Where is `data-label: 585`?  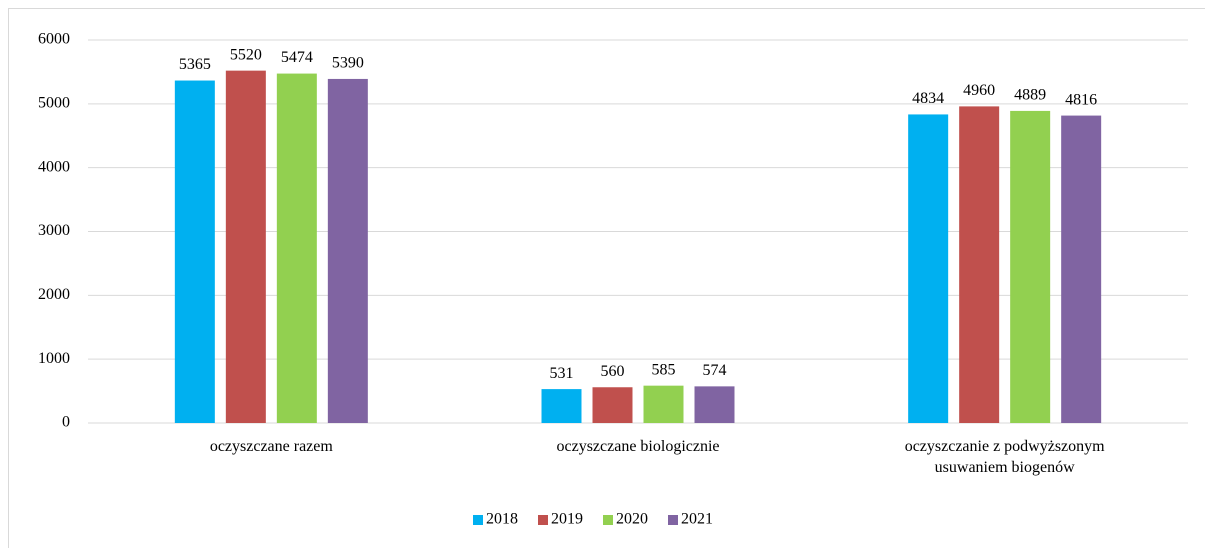 data-label: 585 is located at coordinates (664, 369).